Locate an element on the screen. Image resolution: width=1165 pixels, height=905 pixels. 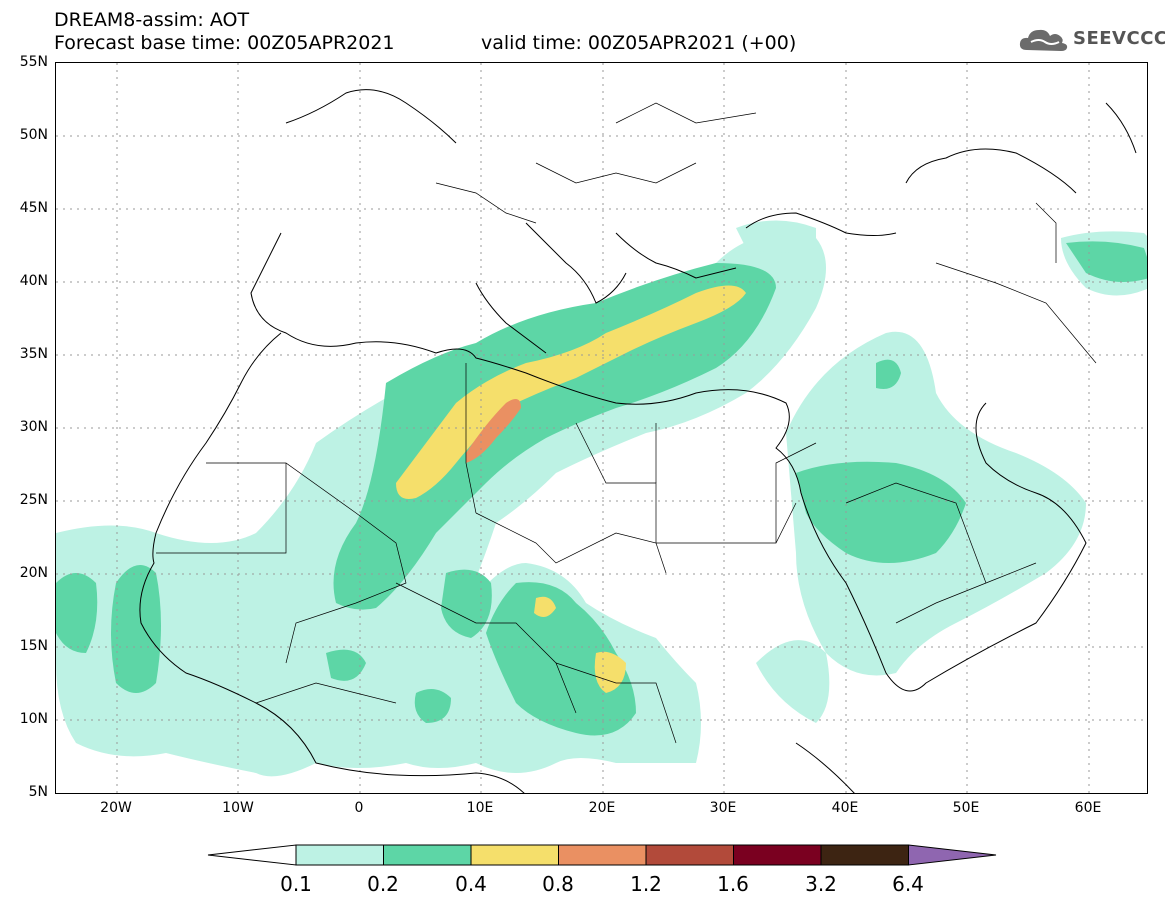
cloud-icon is located at coordinates (1043, 40).